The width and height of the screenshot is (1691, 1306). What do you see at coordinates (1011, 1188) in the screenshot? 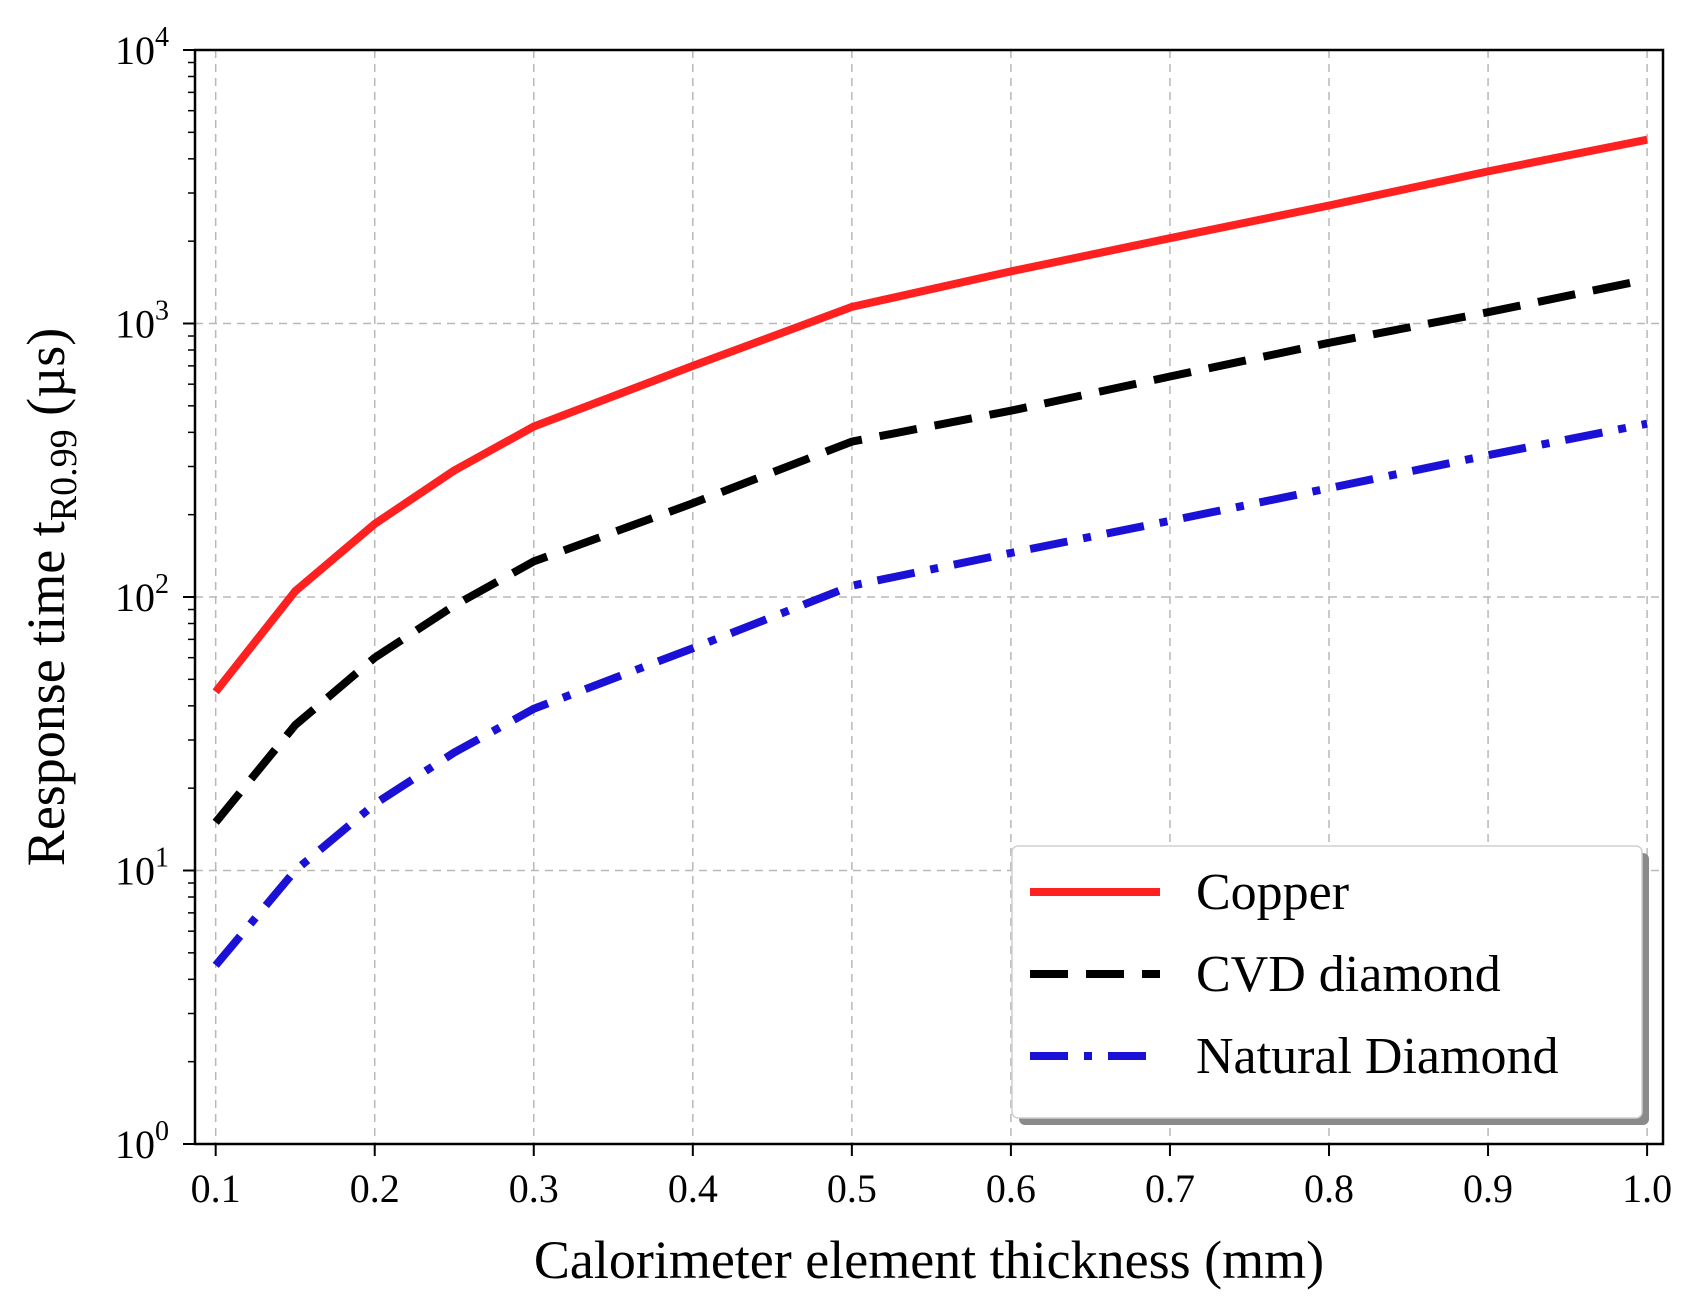
I see `x-tick-label: 0.6` at bounding box center [1011, 1188].